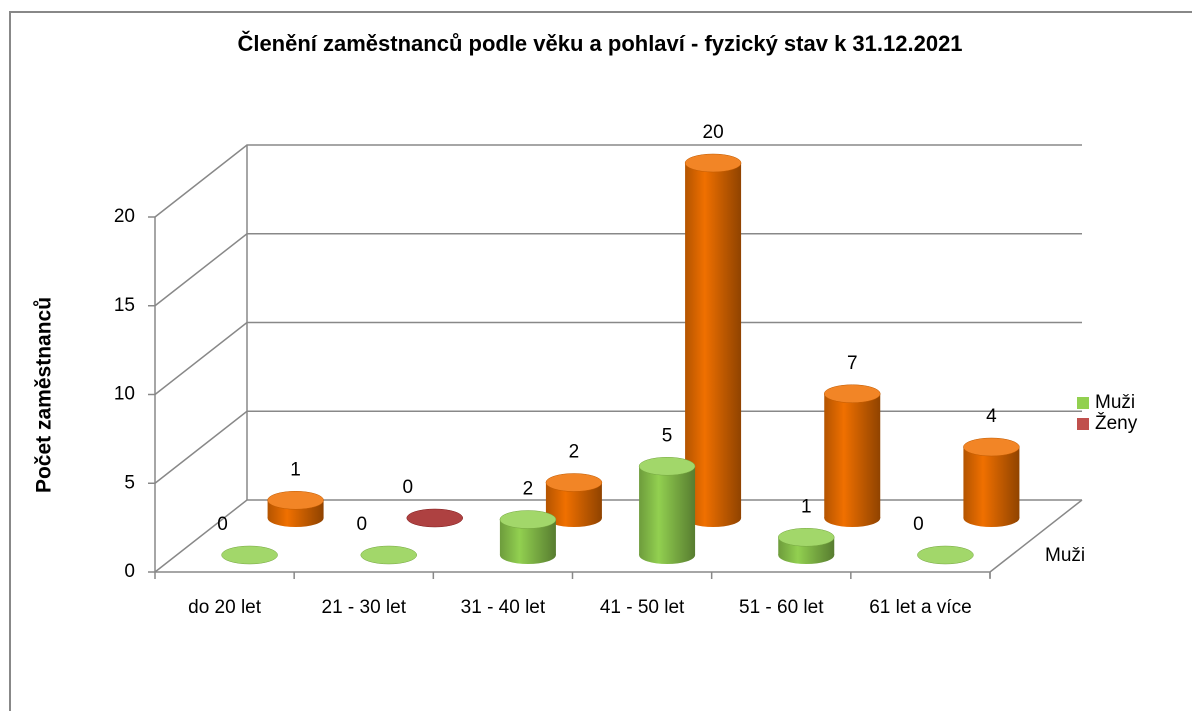  Describe the element at coordinates (991, 416) in the screenshot. I see `data-label: 4` at that location.